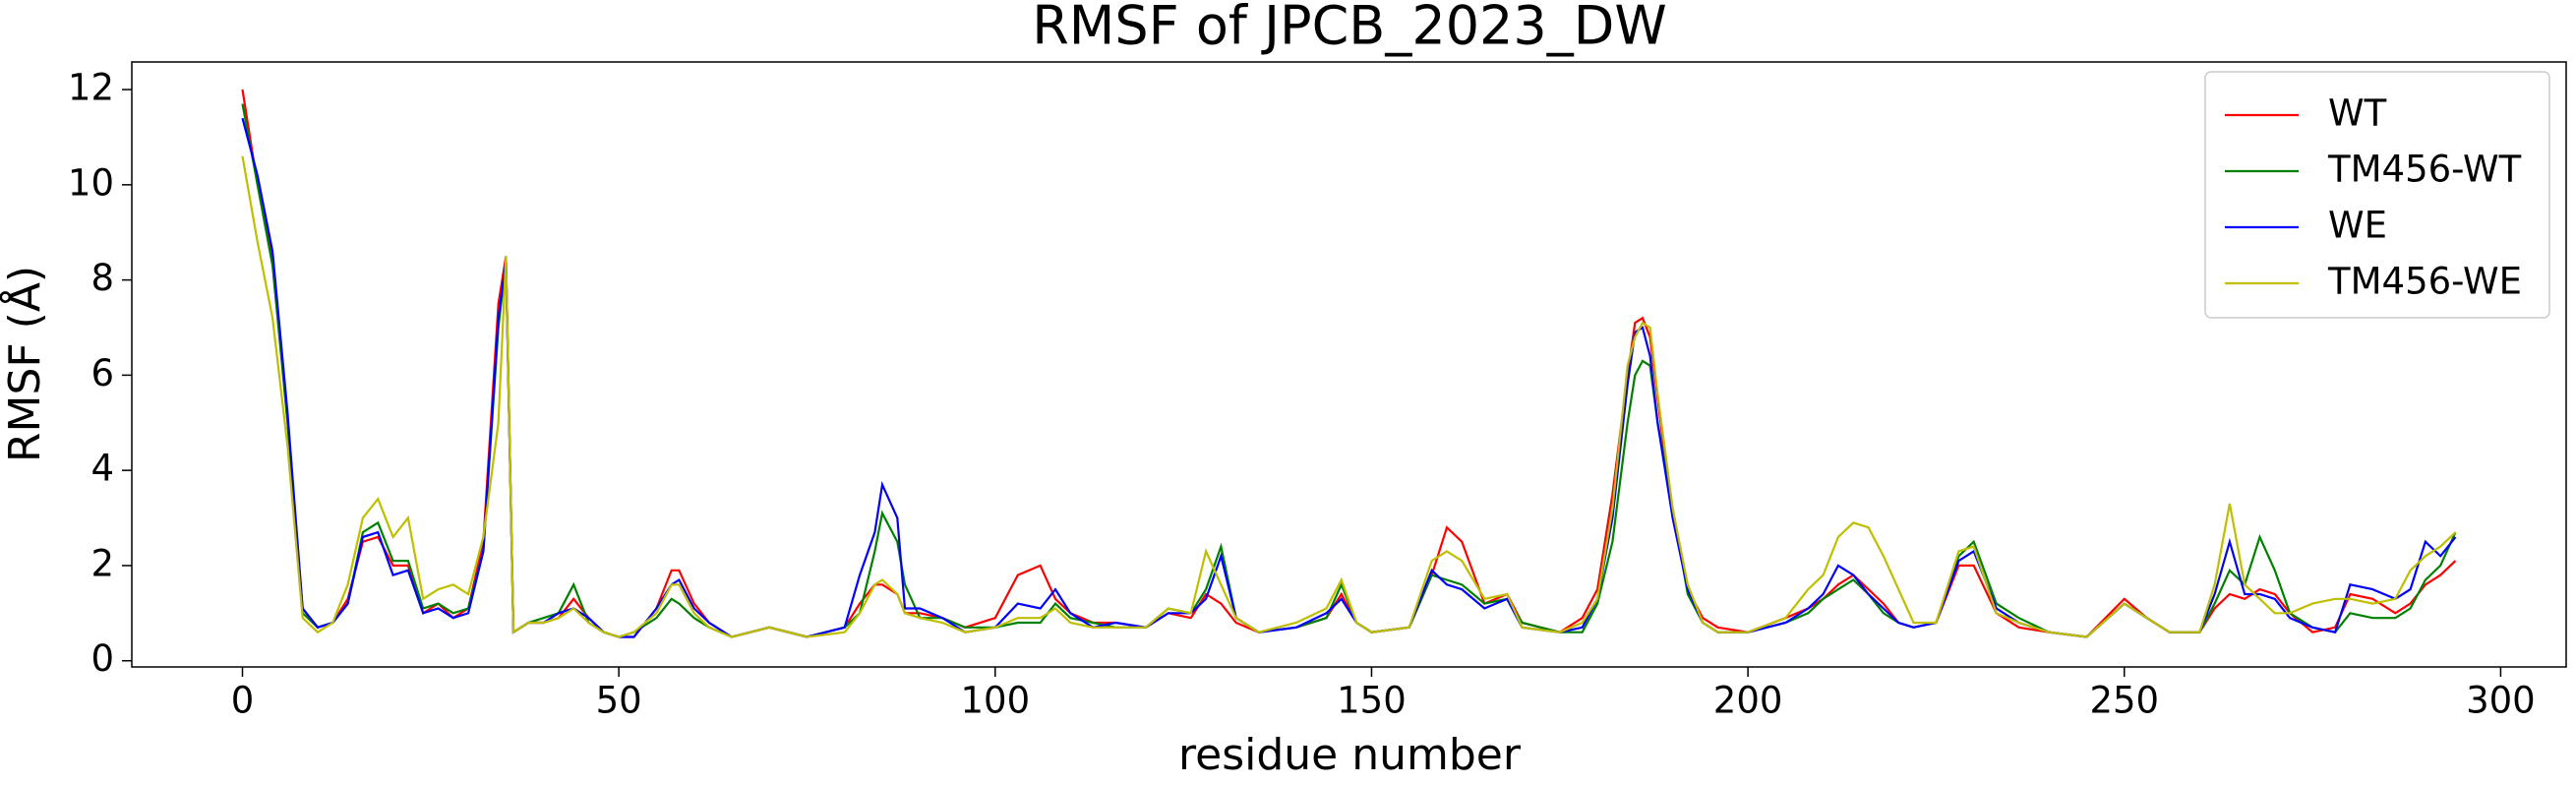  What do you see at coordinates (2124, 701) in the screenshot?
I see `x-tick-label: 250` at bounding box center [2124, 701].